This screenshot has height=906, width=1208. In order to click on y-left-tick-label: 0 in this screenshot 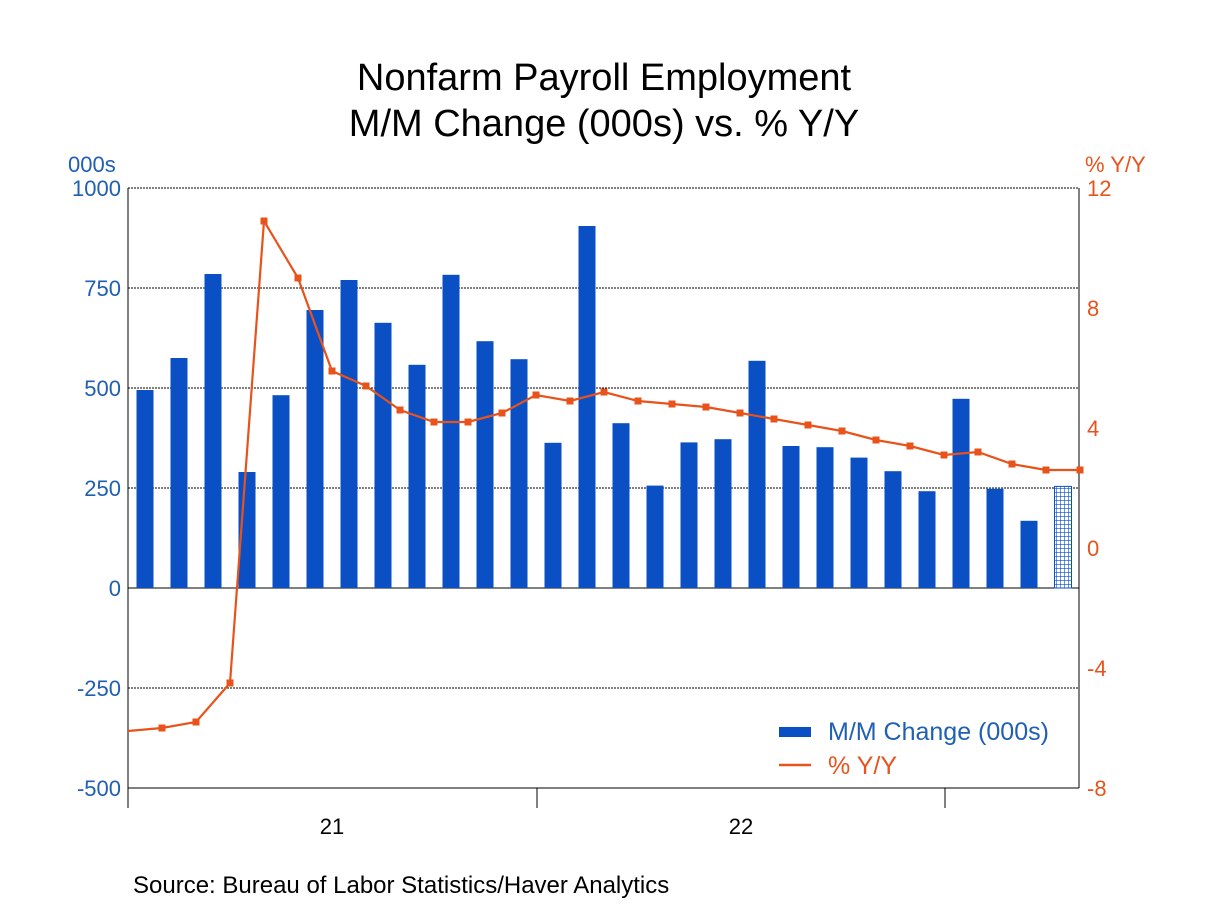, I will do `click(115, 588)`.